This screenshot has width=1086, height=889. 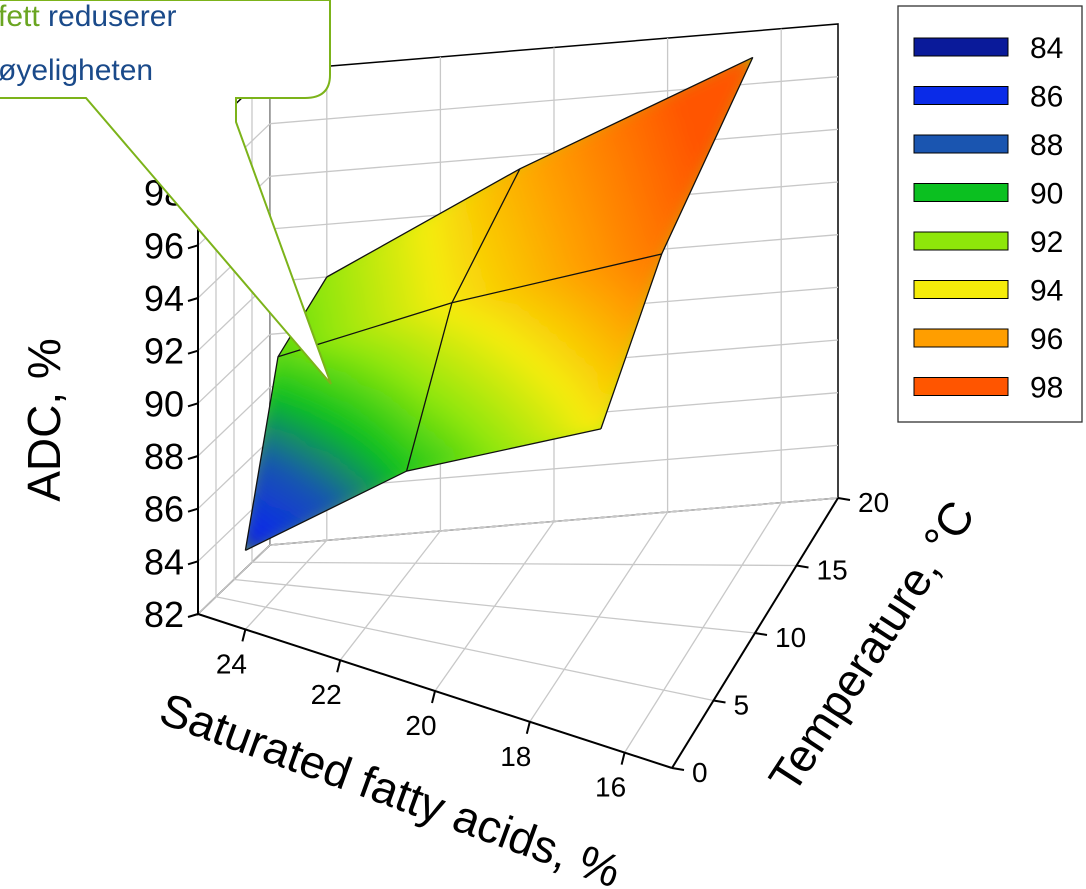 What do you see at coordinates (164, 509) in the screenshot?
I see `z-tick-label: 86` at bounding box center [164, 509].